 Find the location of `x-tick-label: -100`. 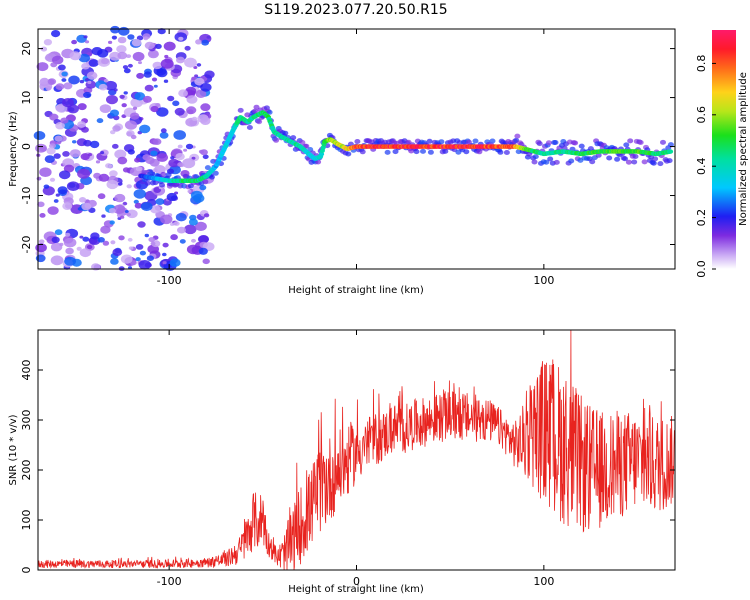

x-tick-label: -100 is located at coordinates (169, 581).